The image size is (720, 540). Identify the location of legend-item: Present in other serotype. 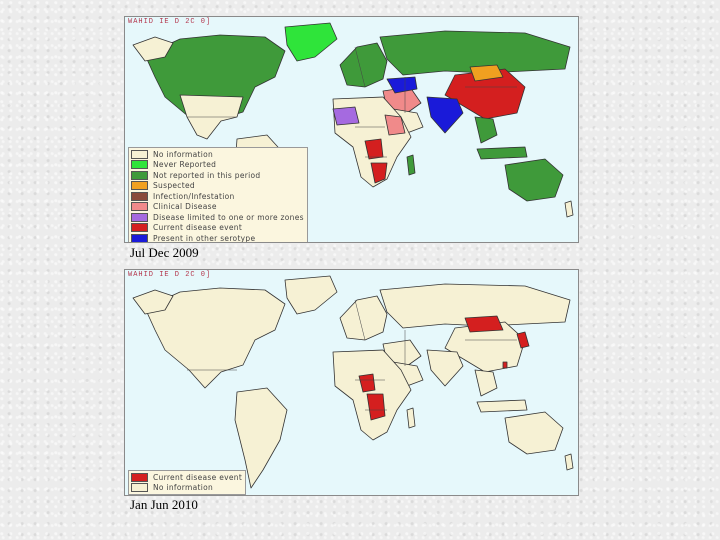
(217, 238).